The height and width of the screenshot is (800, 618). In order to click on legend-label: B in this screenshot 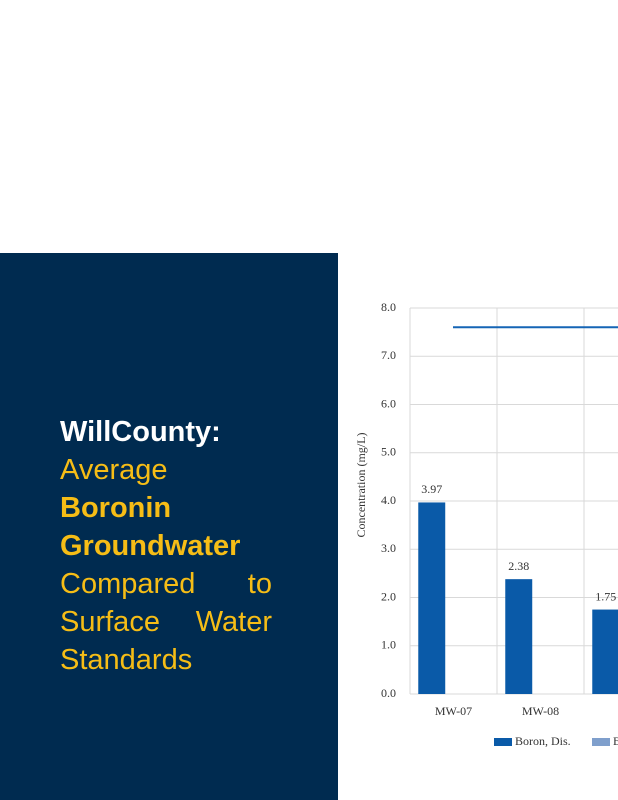, I will do `click(615, 741)`.